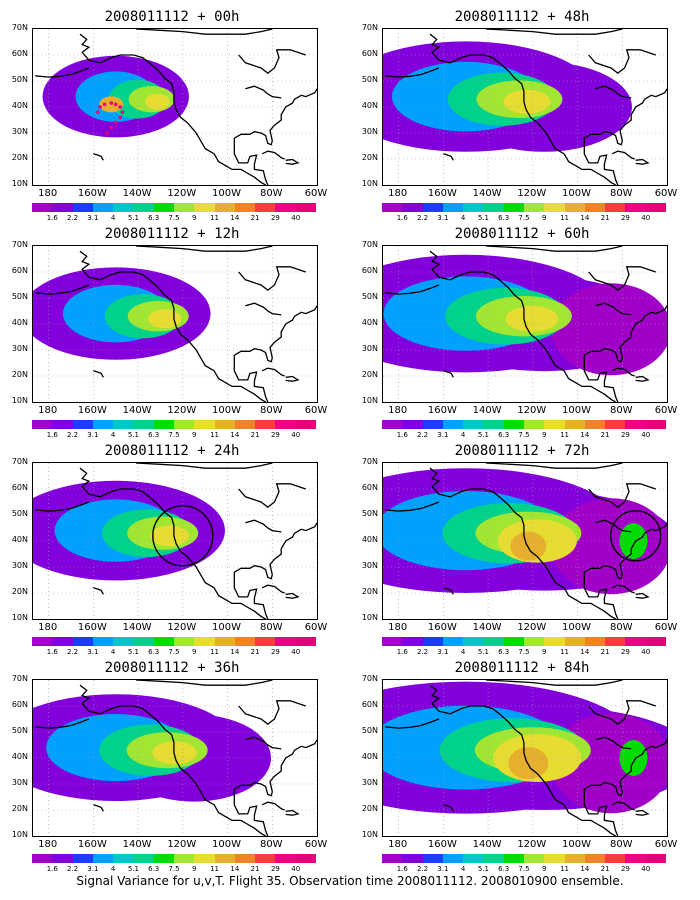  I want to click on colorbar-tick-label: 4, so click(463, 652).